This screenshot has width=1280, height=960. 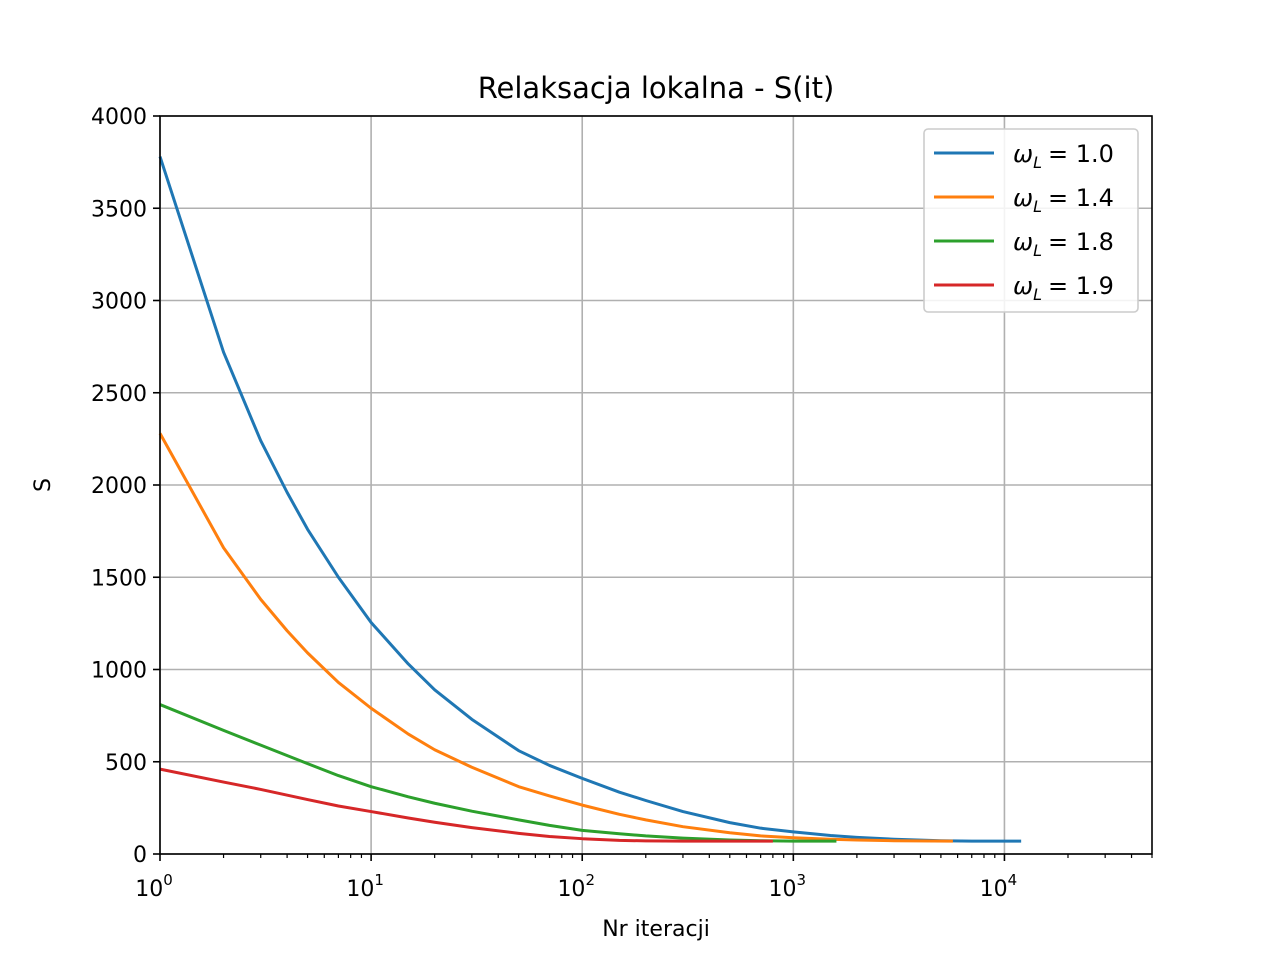 What do you see at coordinates (119, 486) in the screenshot?
I see `y-tick-label: 2000` at bounding box center [119, 486].